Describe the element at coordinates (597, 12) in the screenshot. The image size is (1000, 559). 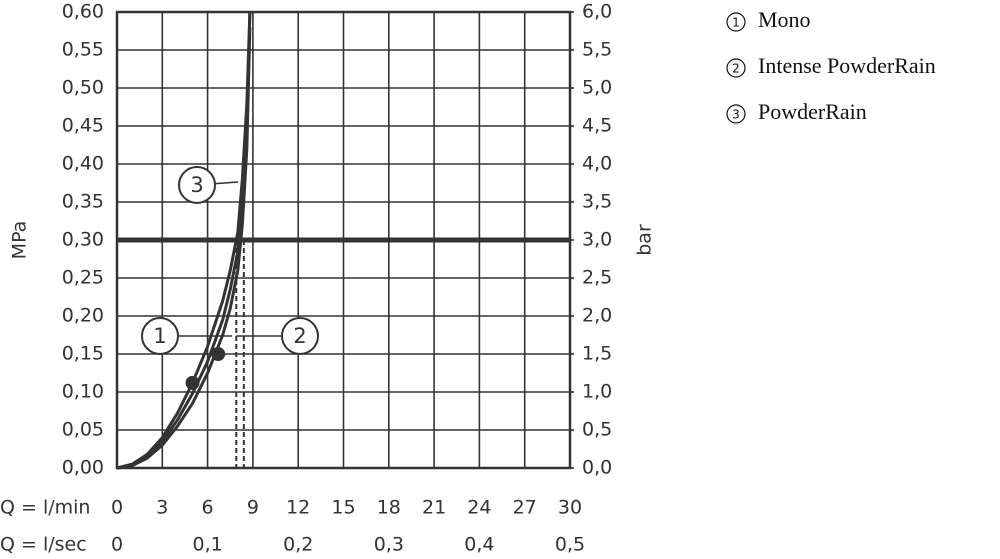
I see `y2-tick-label: 6,0` at that location.